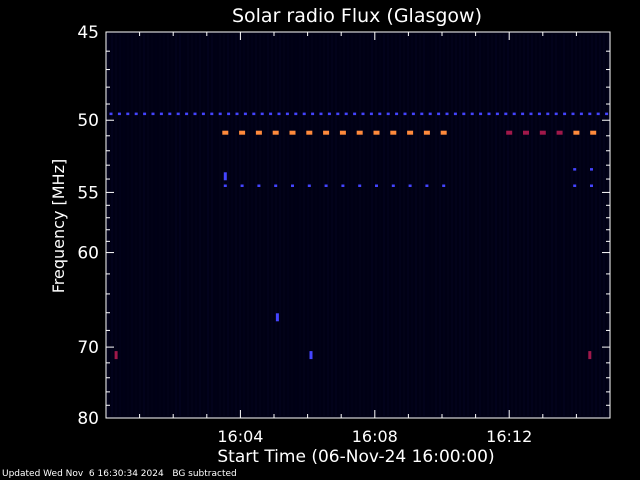 Image resolution: width=640 pixels, height=480 pixels. What do you see at coordinates (83, 474) in the screenshot?
I see `updated-timestamp: Updated Wed Nov 6 16:30:34 2024` at bounding box center [83, 474].